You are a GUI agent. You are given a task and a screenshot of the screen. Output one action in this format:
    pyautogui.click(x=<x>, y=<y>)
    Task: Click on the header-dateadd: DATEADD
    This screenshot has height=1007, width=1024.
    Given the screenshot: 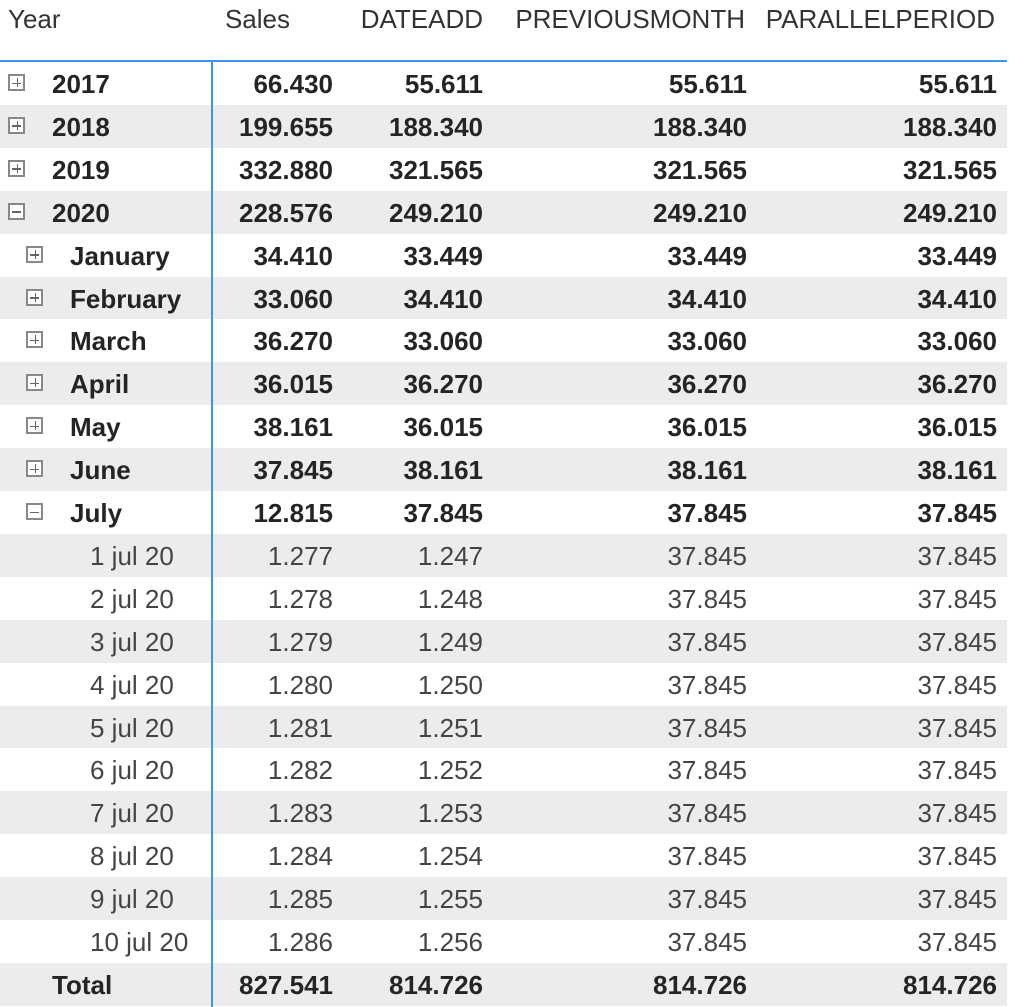 What is the action you would take?
    pyautogui.click(x=421, y=19)
    